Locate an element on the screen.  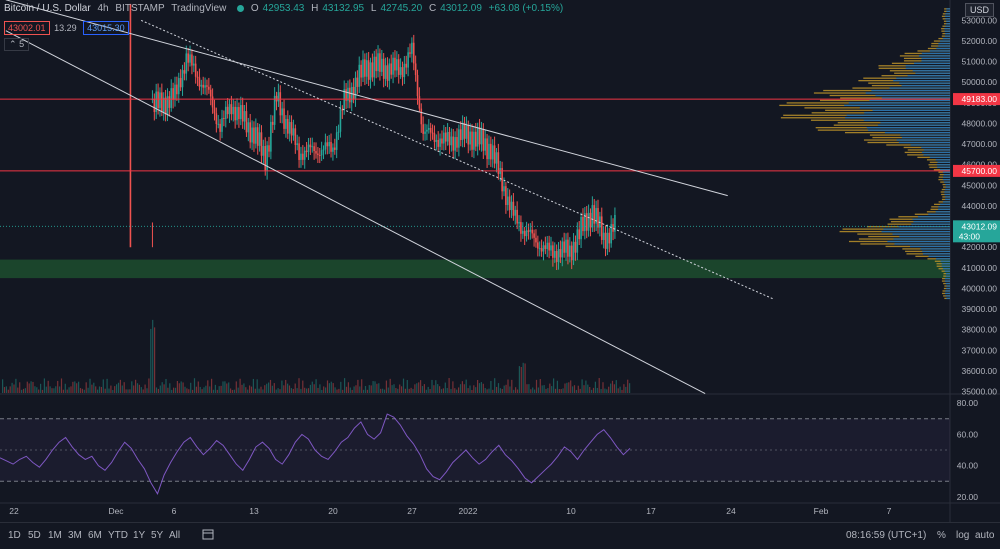
range-all-button: All is located at coordinates (175, 535).